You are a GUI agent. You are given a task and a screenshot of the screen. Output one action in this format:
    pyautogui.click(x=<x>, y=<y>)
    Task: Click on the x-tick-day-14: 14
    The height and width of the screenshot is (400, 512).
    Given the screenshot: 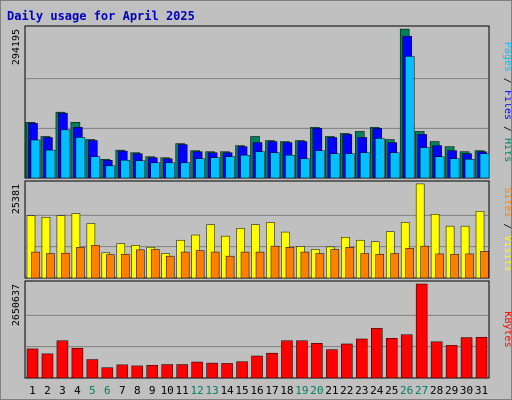 What is the action you would take?
    pyautogui.click(x=227, y=390)
    